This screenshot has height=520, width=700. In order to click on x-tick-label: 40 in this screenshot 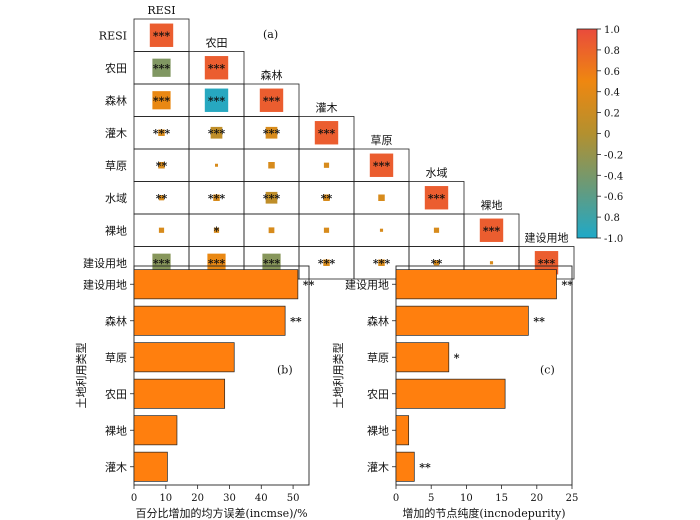, I will do `click(261, 498)`.